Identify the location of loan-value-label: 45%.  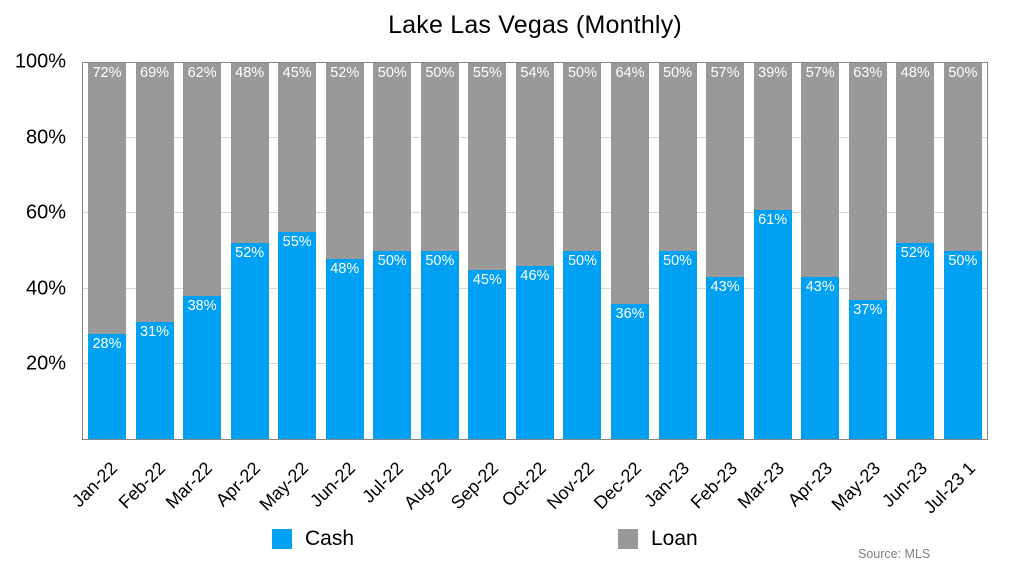
(297, 73).